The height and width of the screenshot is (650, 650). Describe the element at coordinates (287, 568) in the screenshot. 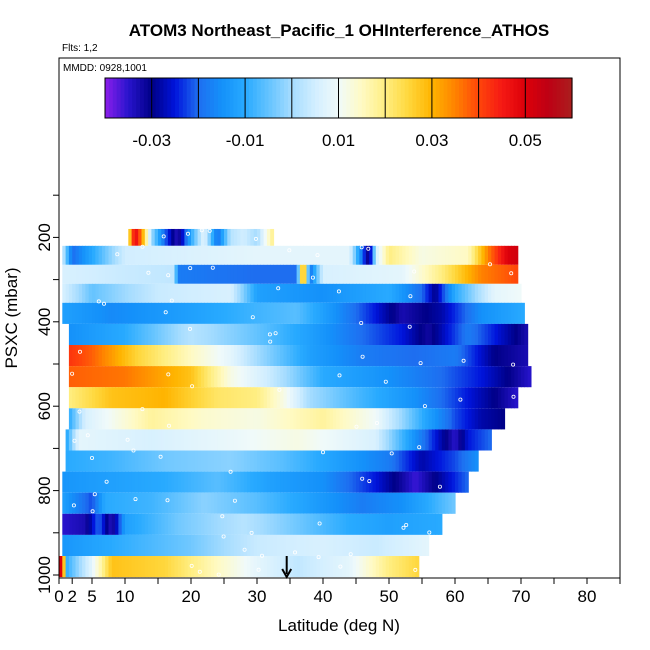

I see `latitude-marker-arrow` at that location.